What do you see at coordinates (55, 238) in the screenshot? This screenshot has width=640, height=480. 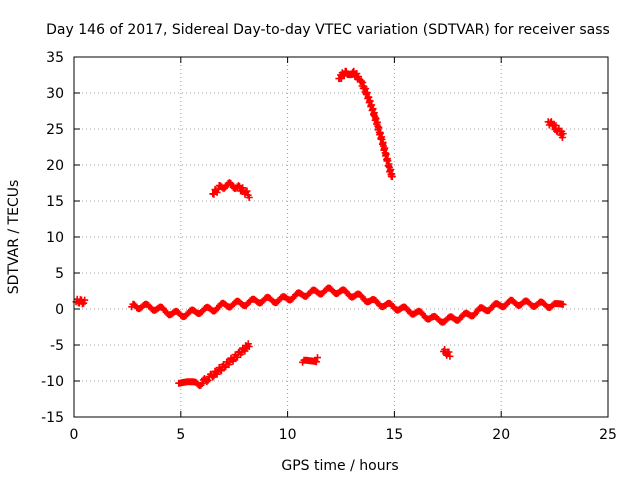 I see `y-tick-label: 10` at bounding box center [55, 238].